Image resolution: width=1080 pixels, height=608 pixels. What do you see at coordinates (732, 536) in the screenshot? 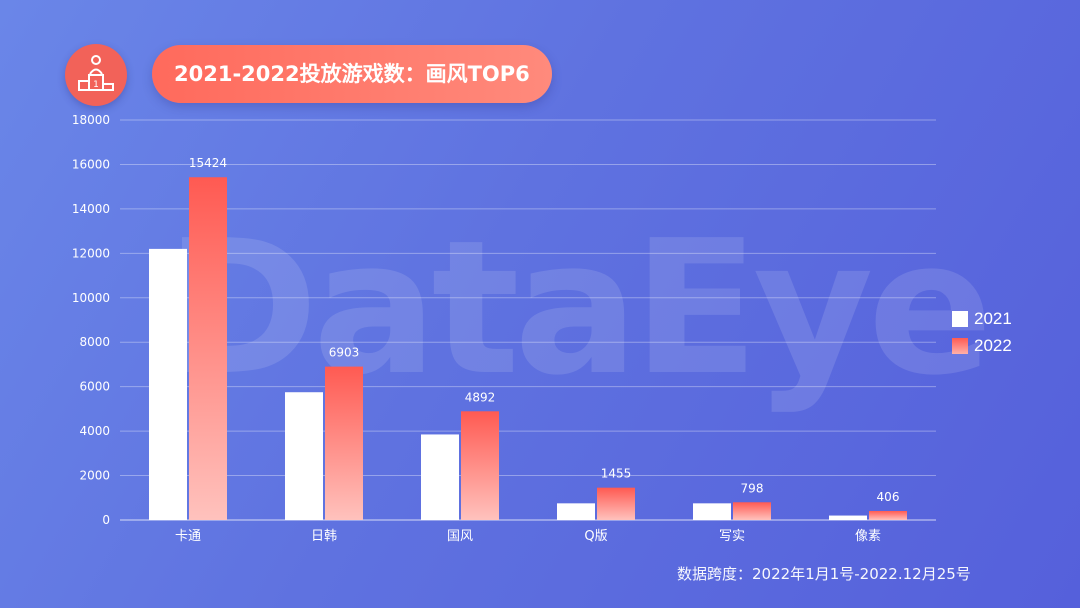
I see `x-tick-label: 写实` at bounding box center [732, 536].